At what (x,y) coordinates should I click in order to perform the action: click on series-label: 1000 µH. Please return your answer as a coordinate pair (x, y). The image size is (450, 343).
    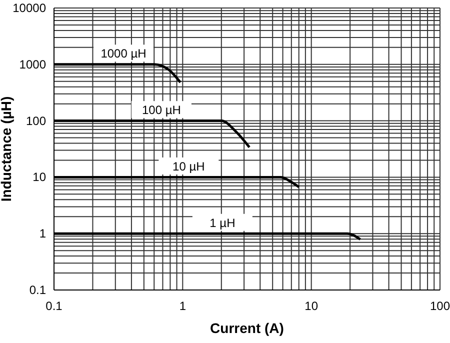
    Looking at the image, I should click on (123, 53).